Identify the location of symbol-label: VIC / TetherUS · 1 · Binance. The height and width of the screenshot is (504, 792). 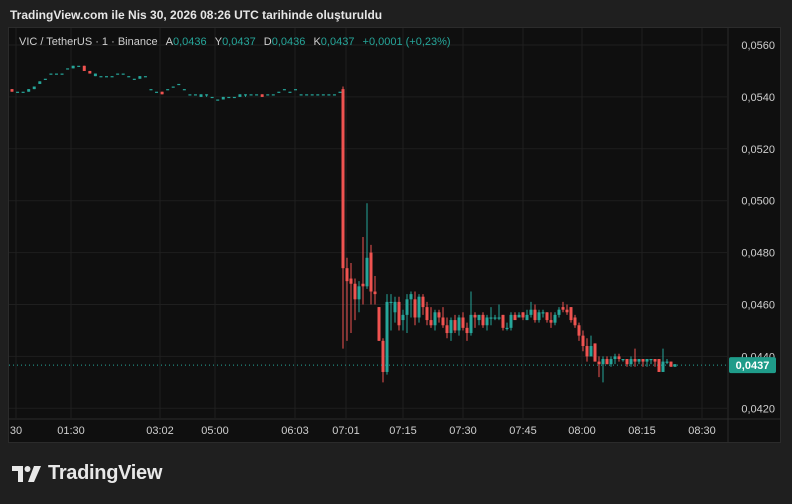
(88, 42).